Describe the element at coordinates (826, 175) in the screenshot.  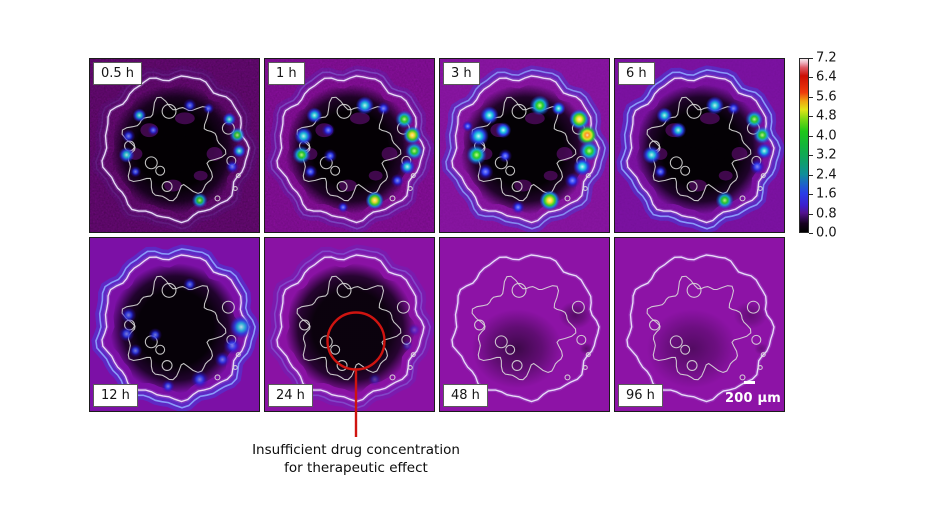
I see `colorbar-tick-label: 2.4` at that location.